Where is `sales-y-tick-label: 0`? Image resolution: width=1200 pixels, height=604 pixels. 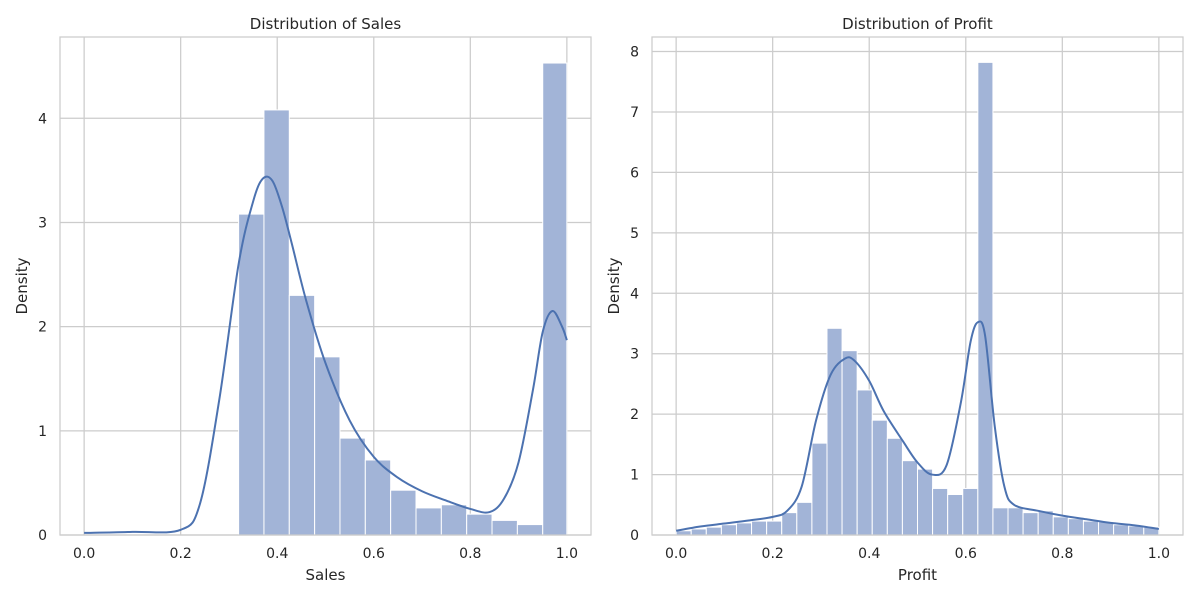
sales-y-tick-label: 0 is located at coordinates (42, 536).